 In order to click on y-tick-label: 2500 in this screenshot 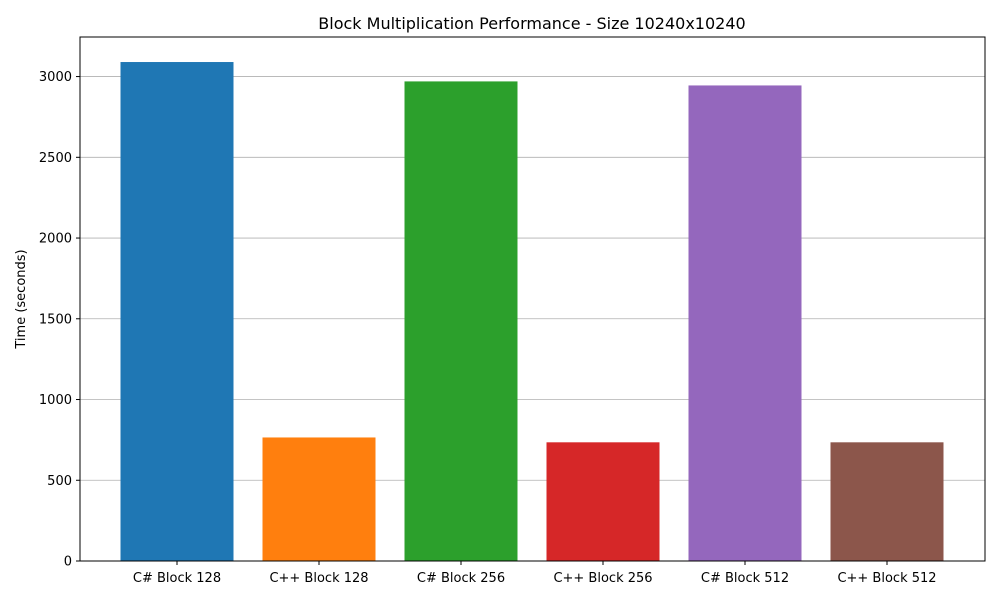, I will do `click(55, 158)`.